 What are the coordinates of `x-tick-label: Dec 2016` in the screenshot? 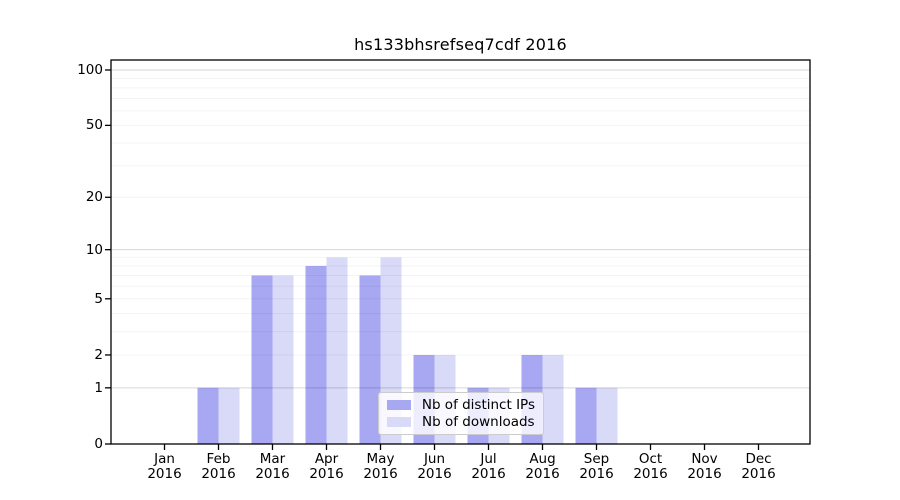 It's located at (758, 466).